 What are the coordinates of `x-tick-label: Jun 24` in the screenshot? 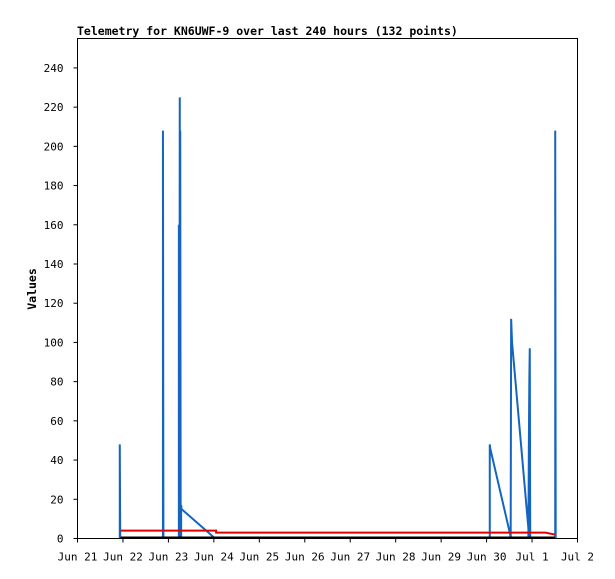 It's located at (214, 557).